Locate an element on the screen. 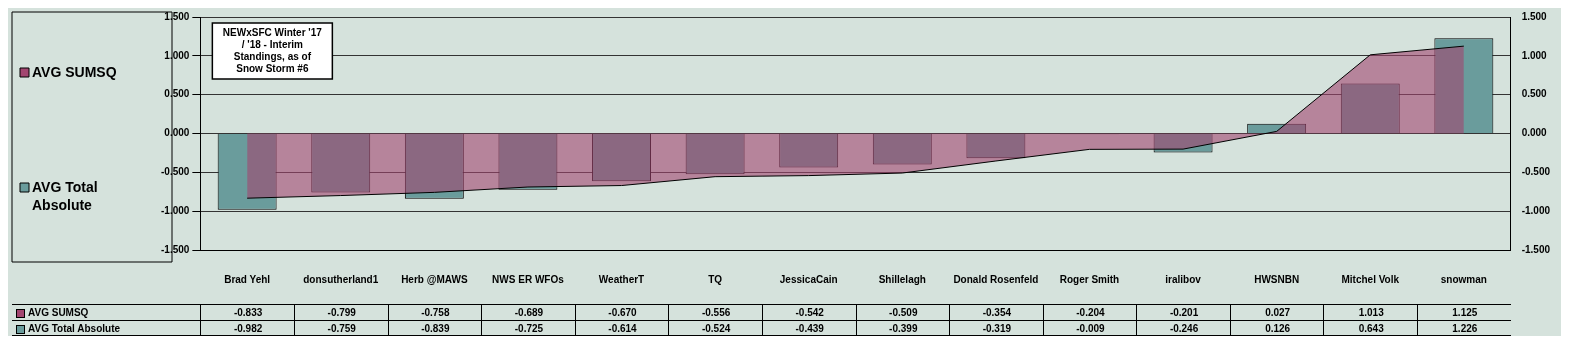 Image resolution: width=1569 pixels, height=344 pixels. x-tick-label: Mitchel Volk is located at coordinates (1370, 279).